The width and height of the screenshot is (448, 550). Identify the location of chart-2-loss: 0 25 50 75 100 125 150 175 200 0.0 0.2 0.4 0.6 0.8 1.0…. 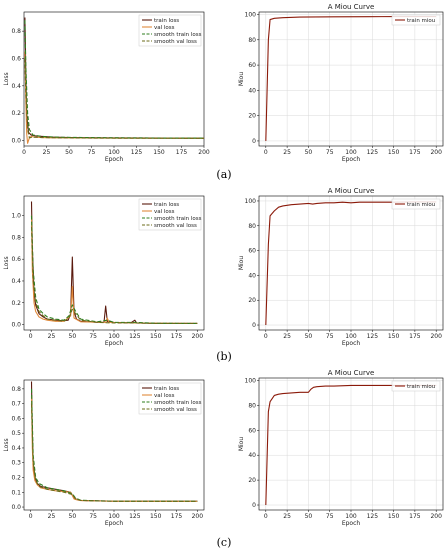
(104, 271).